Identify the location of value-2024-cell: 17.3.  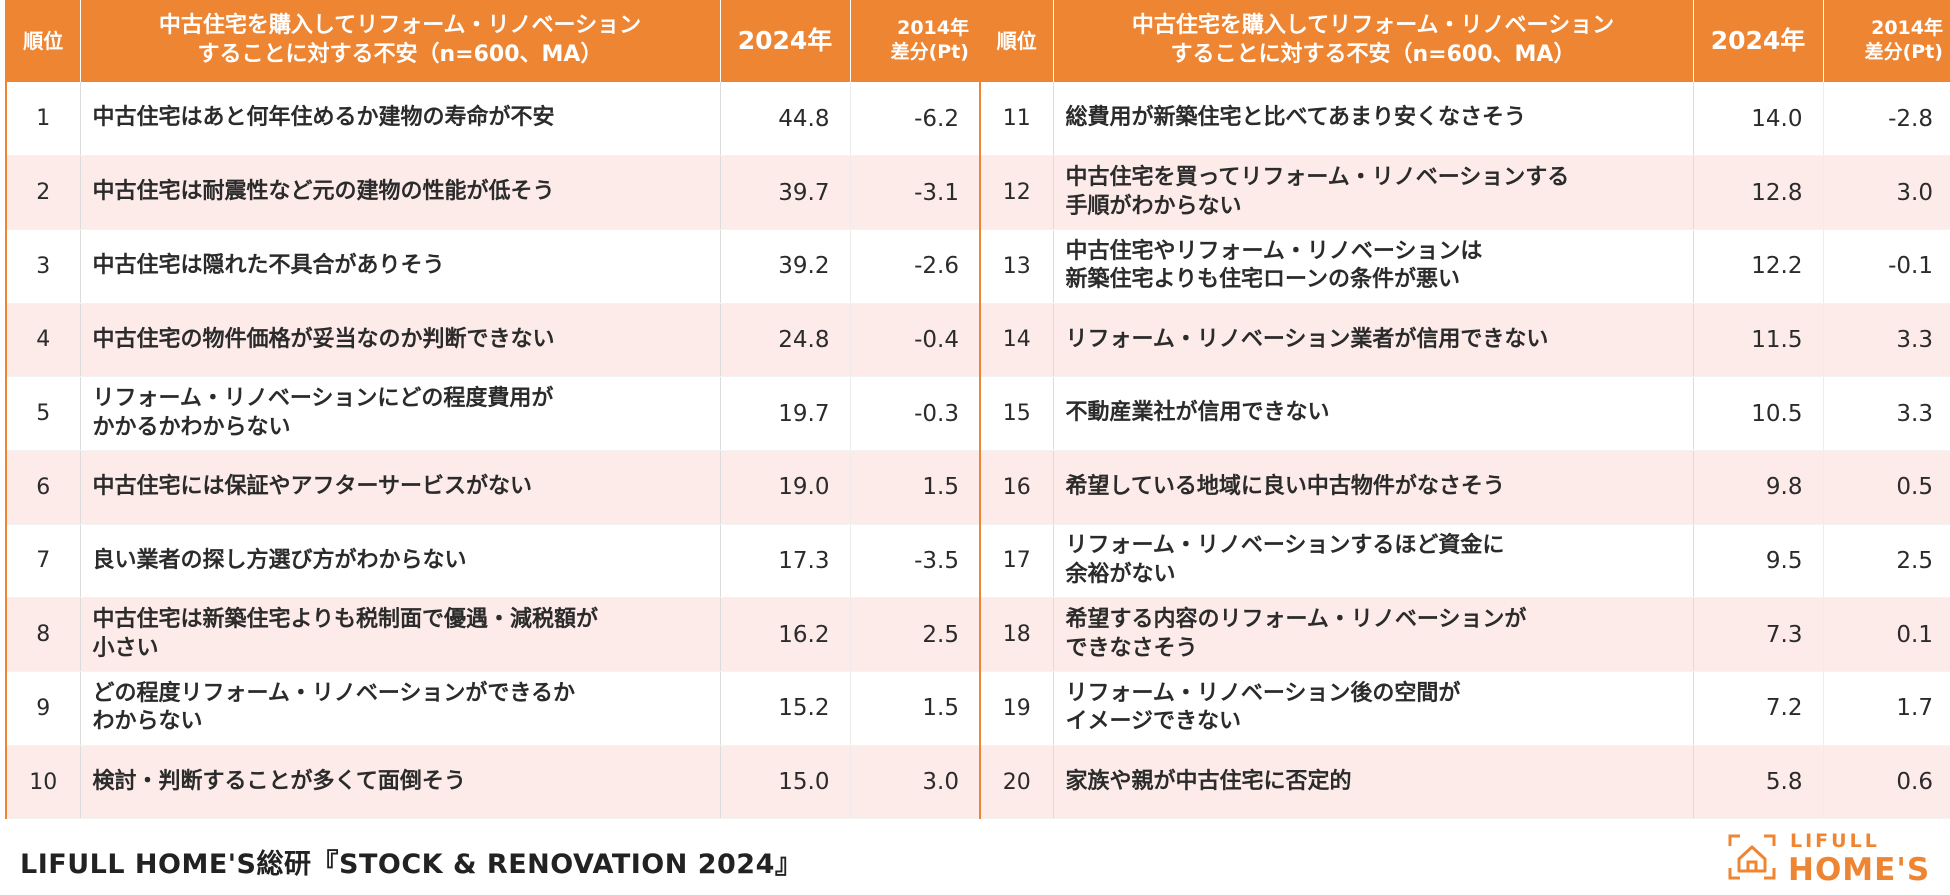
(785, 561).